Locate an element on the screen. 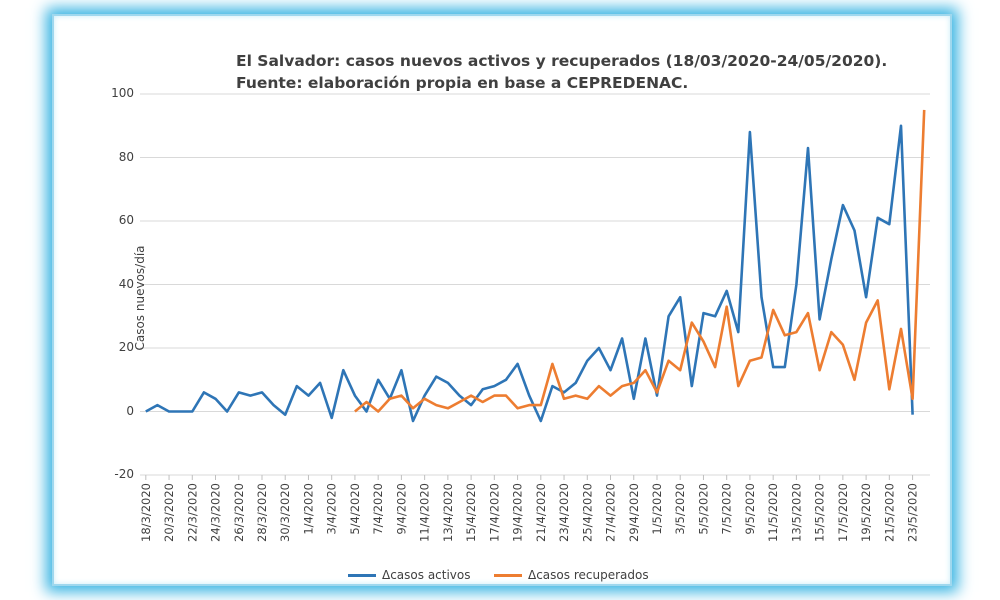  x-tick-label: 28/3/2020 is located at coordinates (262, 512).